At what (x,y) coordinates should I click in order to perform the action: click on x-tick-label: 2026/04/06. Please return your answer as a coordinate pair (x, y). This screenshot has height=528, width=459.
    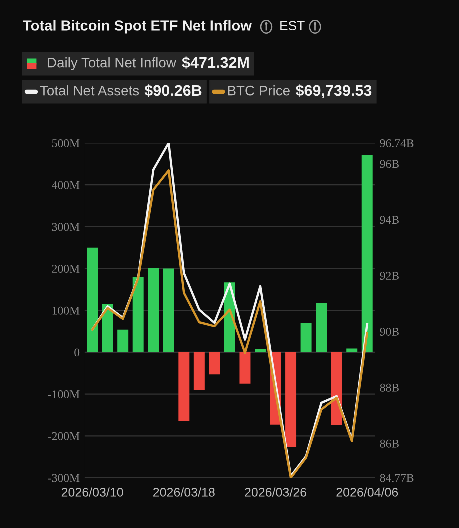
    Looking at the image, I should click on (367, 492).